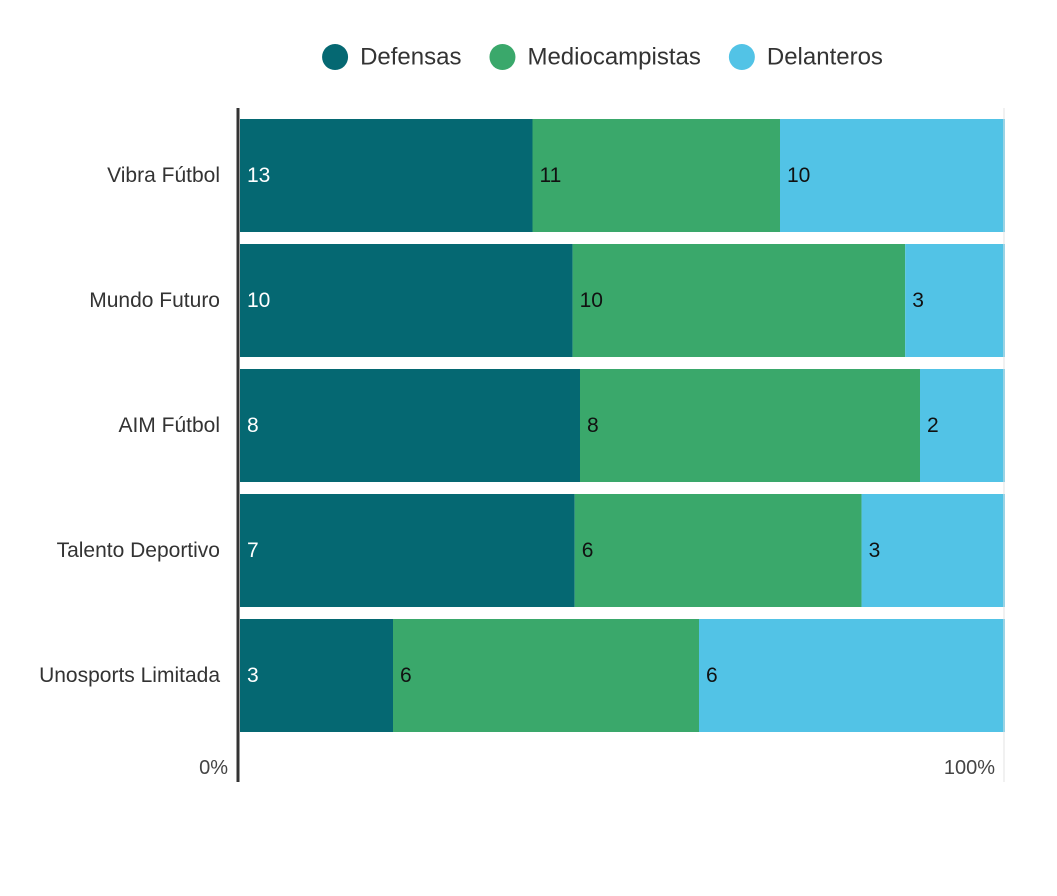 The image size is (1057, 896). What do you see at coordinates (892, 175) in the screenshot?
I see `bar-vibra-futbol-delanteros` at bounding box center [892, 175].